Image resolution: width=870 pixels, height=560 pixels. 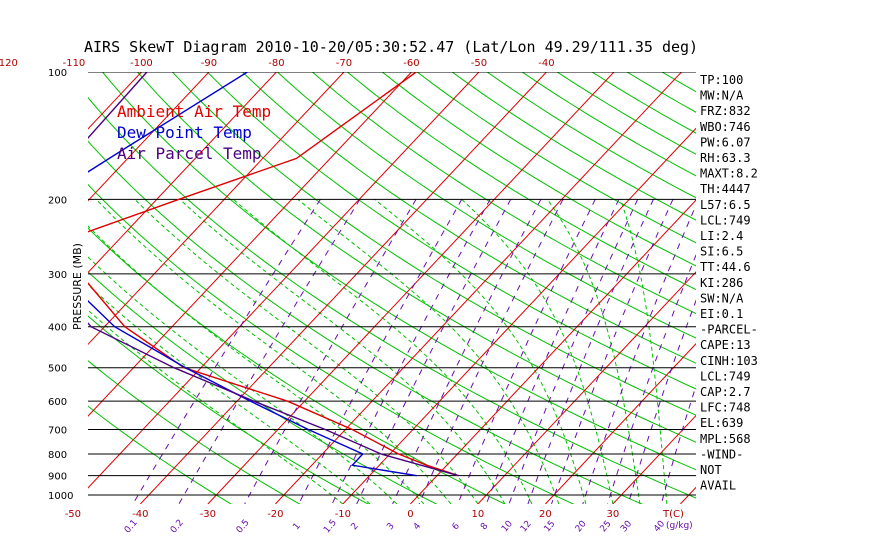 What do you see at coordinates (141, 63) in the screenshot?
I see `top-temp-tick-label: -100` at bounding box center [141, 63].